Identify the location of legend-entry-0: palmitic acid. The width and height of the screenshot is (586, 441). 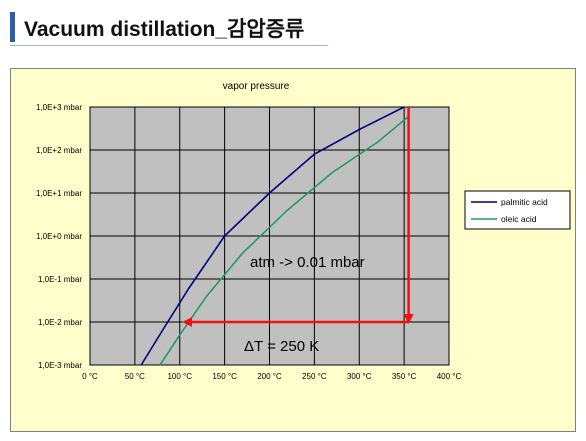
(524, 202).